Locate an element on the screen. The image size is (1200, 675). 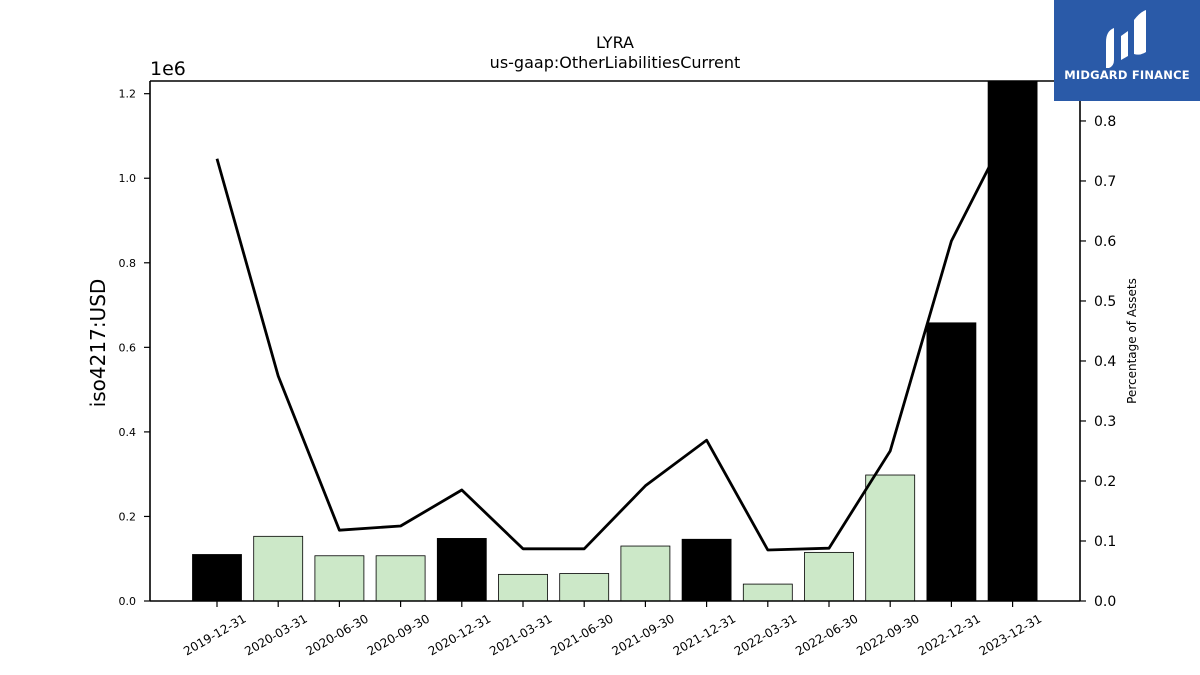
logo-text: MIDGARD FINANCE is located at coordinates (1127, 75).